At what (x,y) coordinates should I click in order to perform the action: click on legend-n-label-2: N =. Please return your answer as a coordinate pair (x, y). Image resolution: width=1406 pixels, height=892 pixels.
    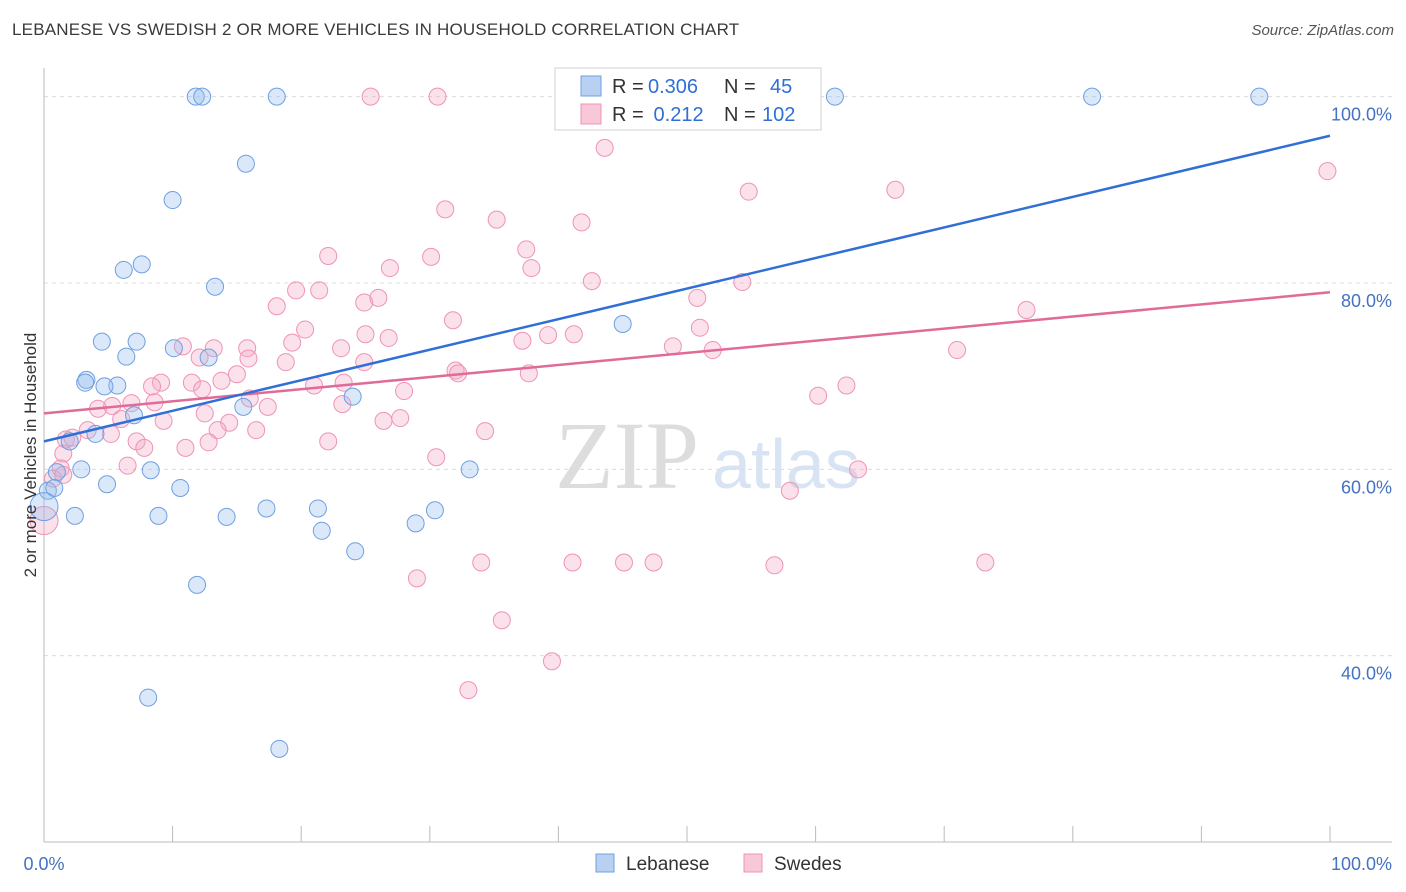
    Looking at the image, I should click on (740, 115).